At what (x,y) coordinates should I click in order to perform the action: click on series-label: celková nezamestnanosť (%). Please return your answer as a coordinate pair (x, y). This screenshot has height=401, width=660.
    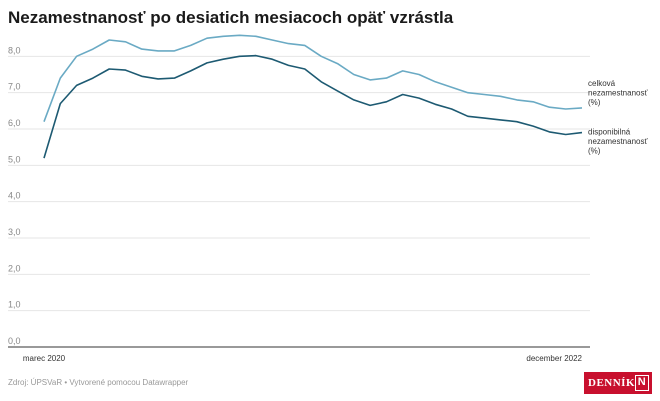
    Looking at the image, I should click on (618, 93).